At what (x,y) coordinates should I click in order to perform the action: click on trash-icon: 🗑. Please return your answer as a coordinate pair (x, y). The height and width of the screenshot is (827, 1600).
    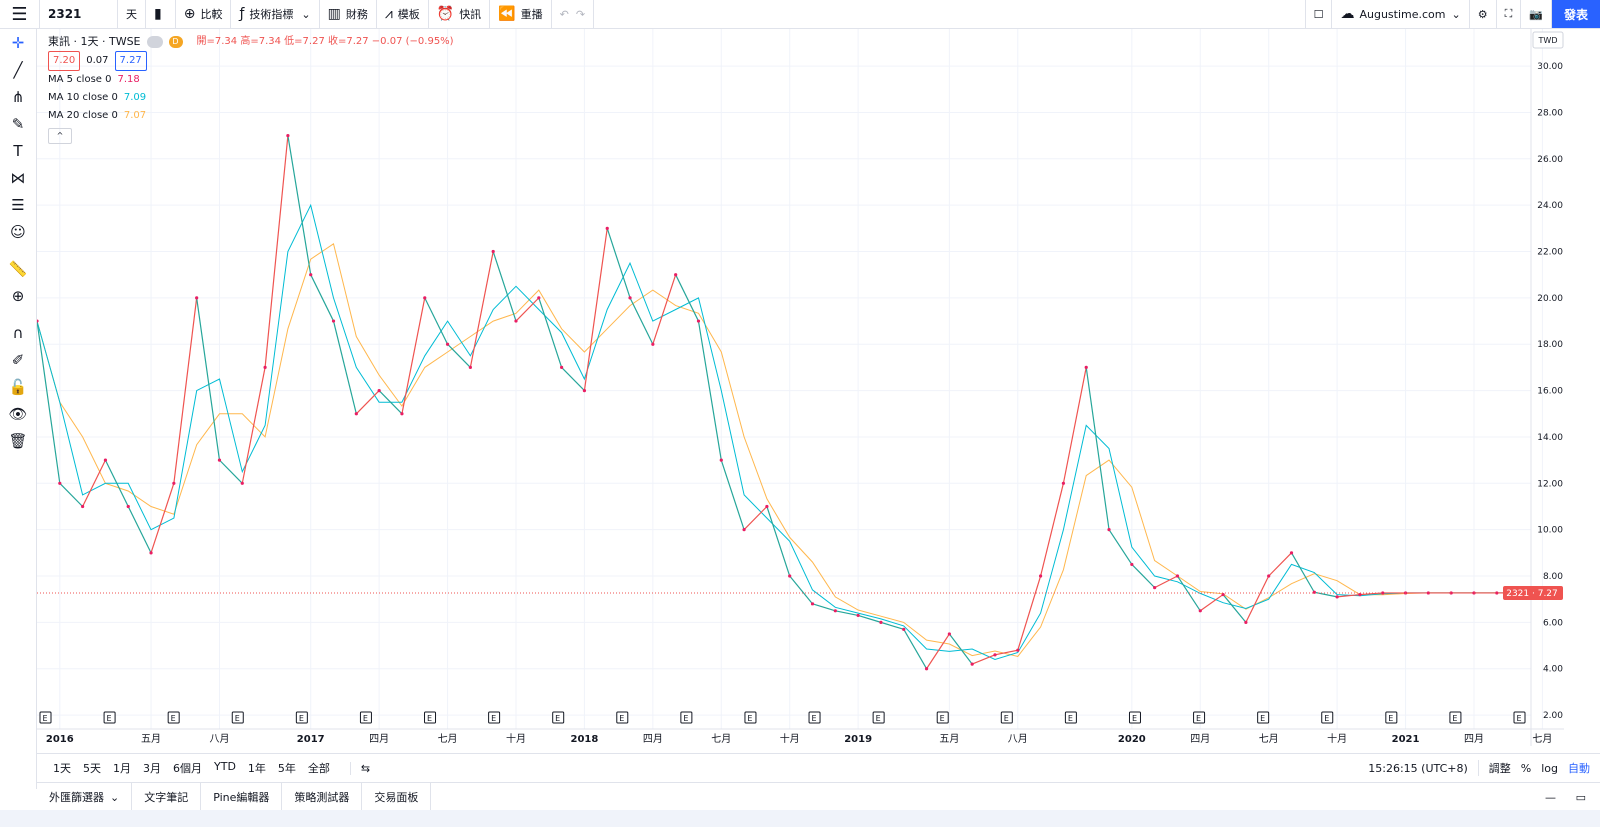
    Looking at the image, I should click on (18, 440).